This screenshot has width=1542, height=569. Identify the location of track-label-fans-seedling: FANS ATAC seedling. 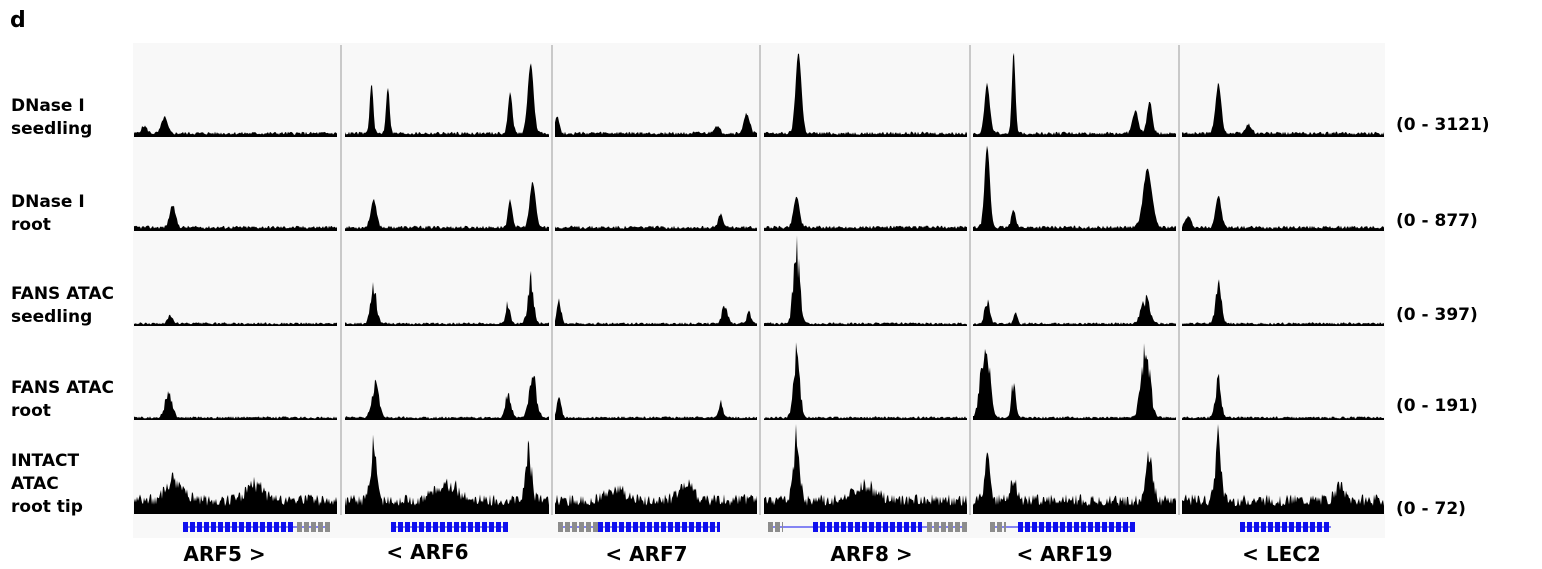
(62, 305).